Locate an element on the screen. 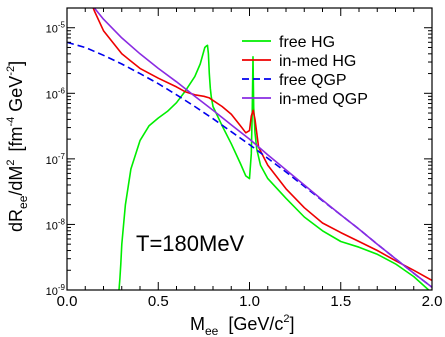 This screenshot has height=337, width=445. annotation-temperature: T=180MeV is located at coordinates (190, 243).